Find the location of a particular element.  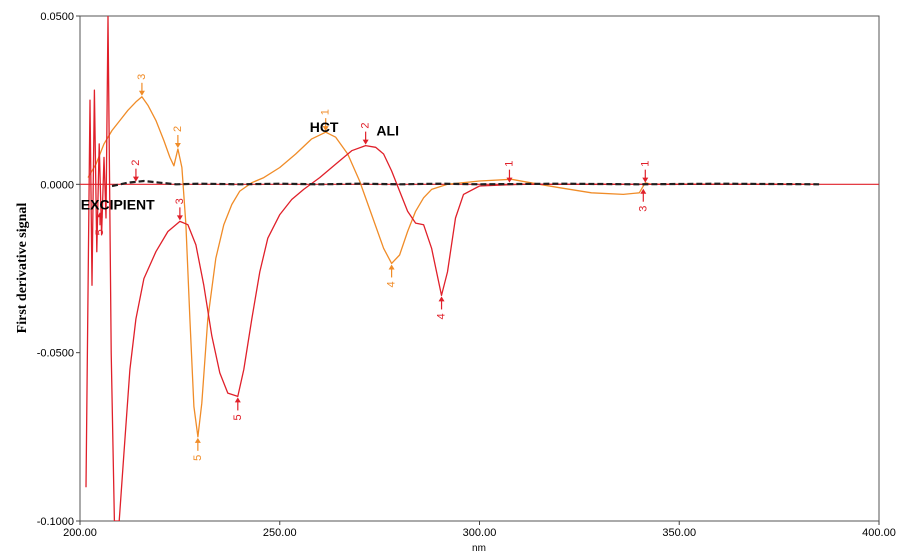

annotation-ali: ALI is located at coordinates (387, 131).